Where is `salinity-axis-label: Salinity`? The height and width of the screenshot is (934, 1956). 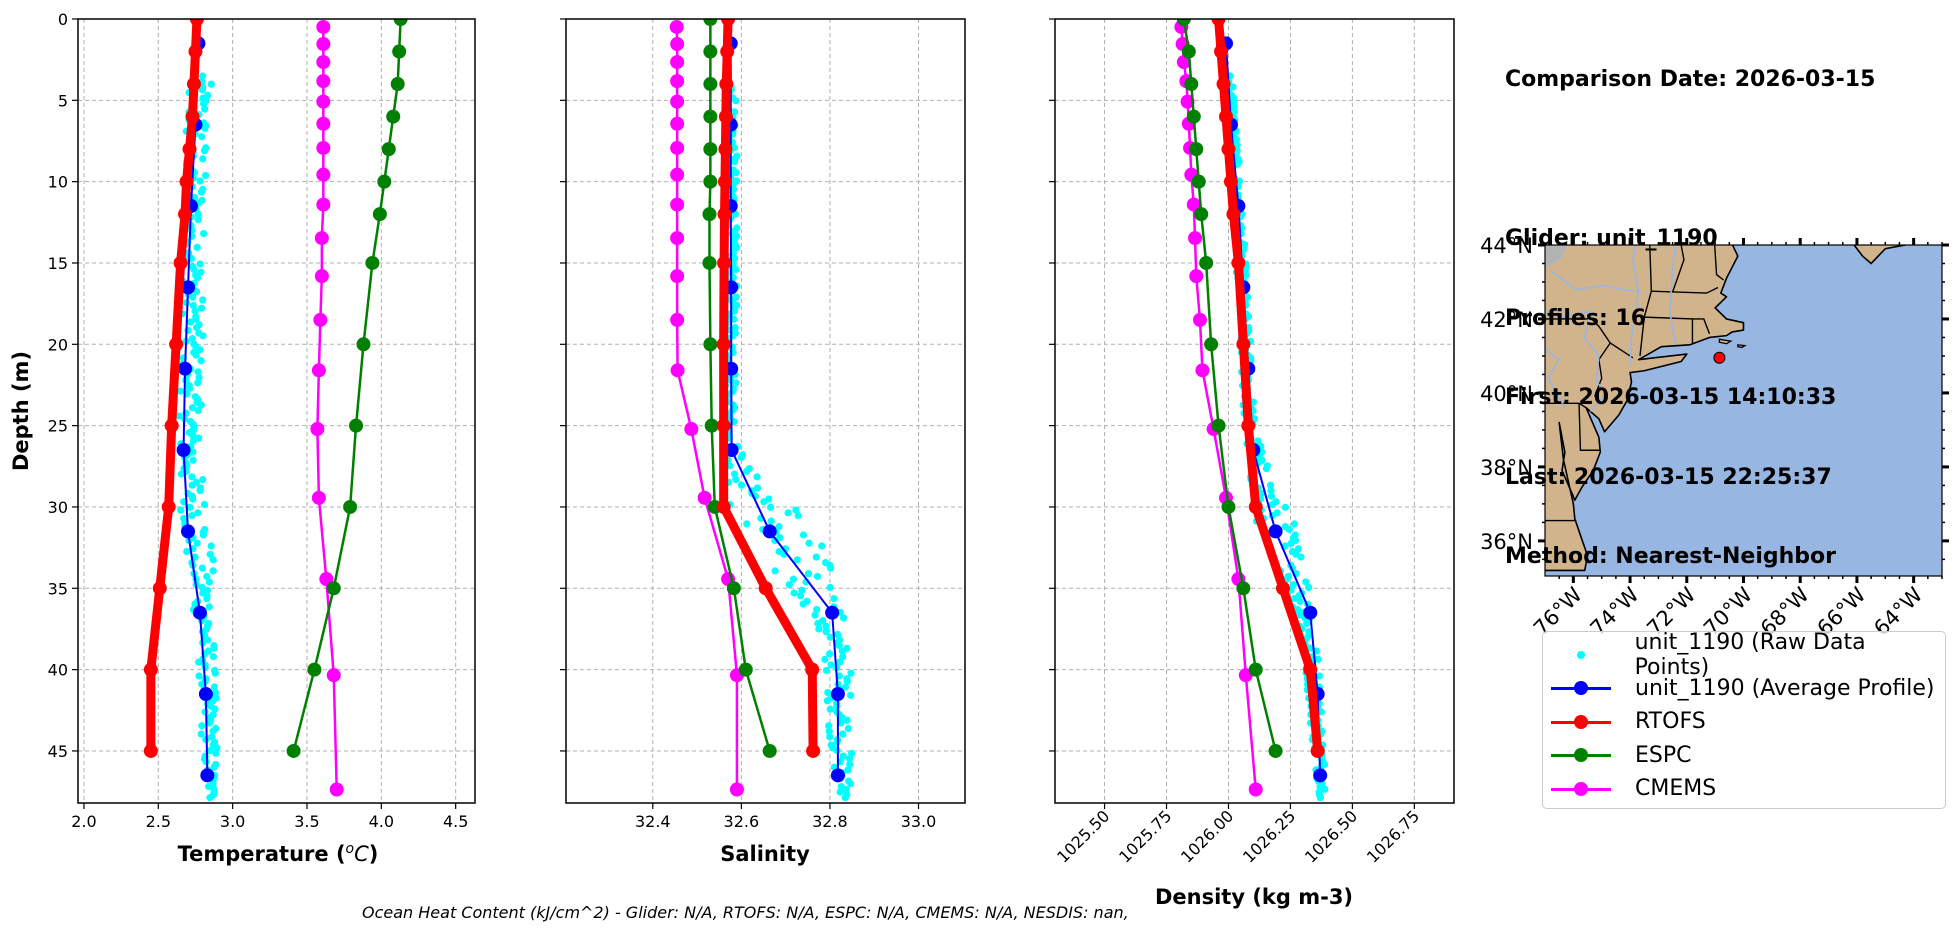
salinity-axis-label: Salinity is located at coordinates (765, 854).